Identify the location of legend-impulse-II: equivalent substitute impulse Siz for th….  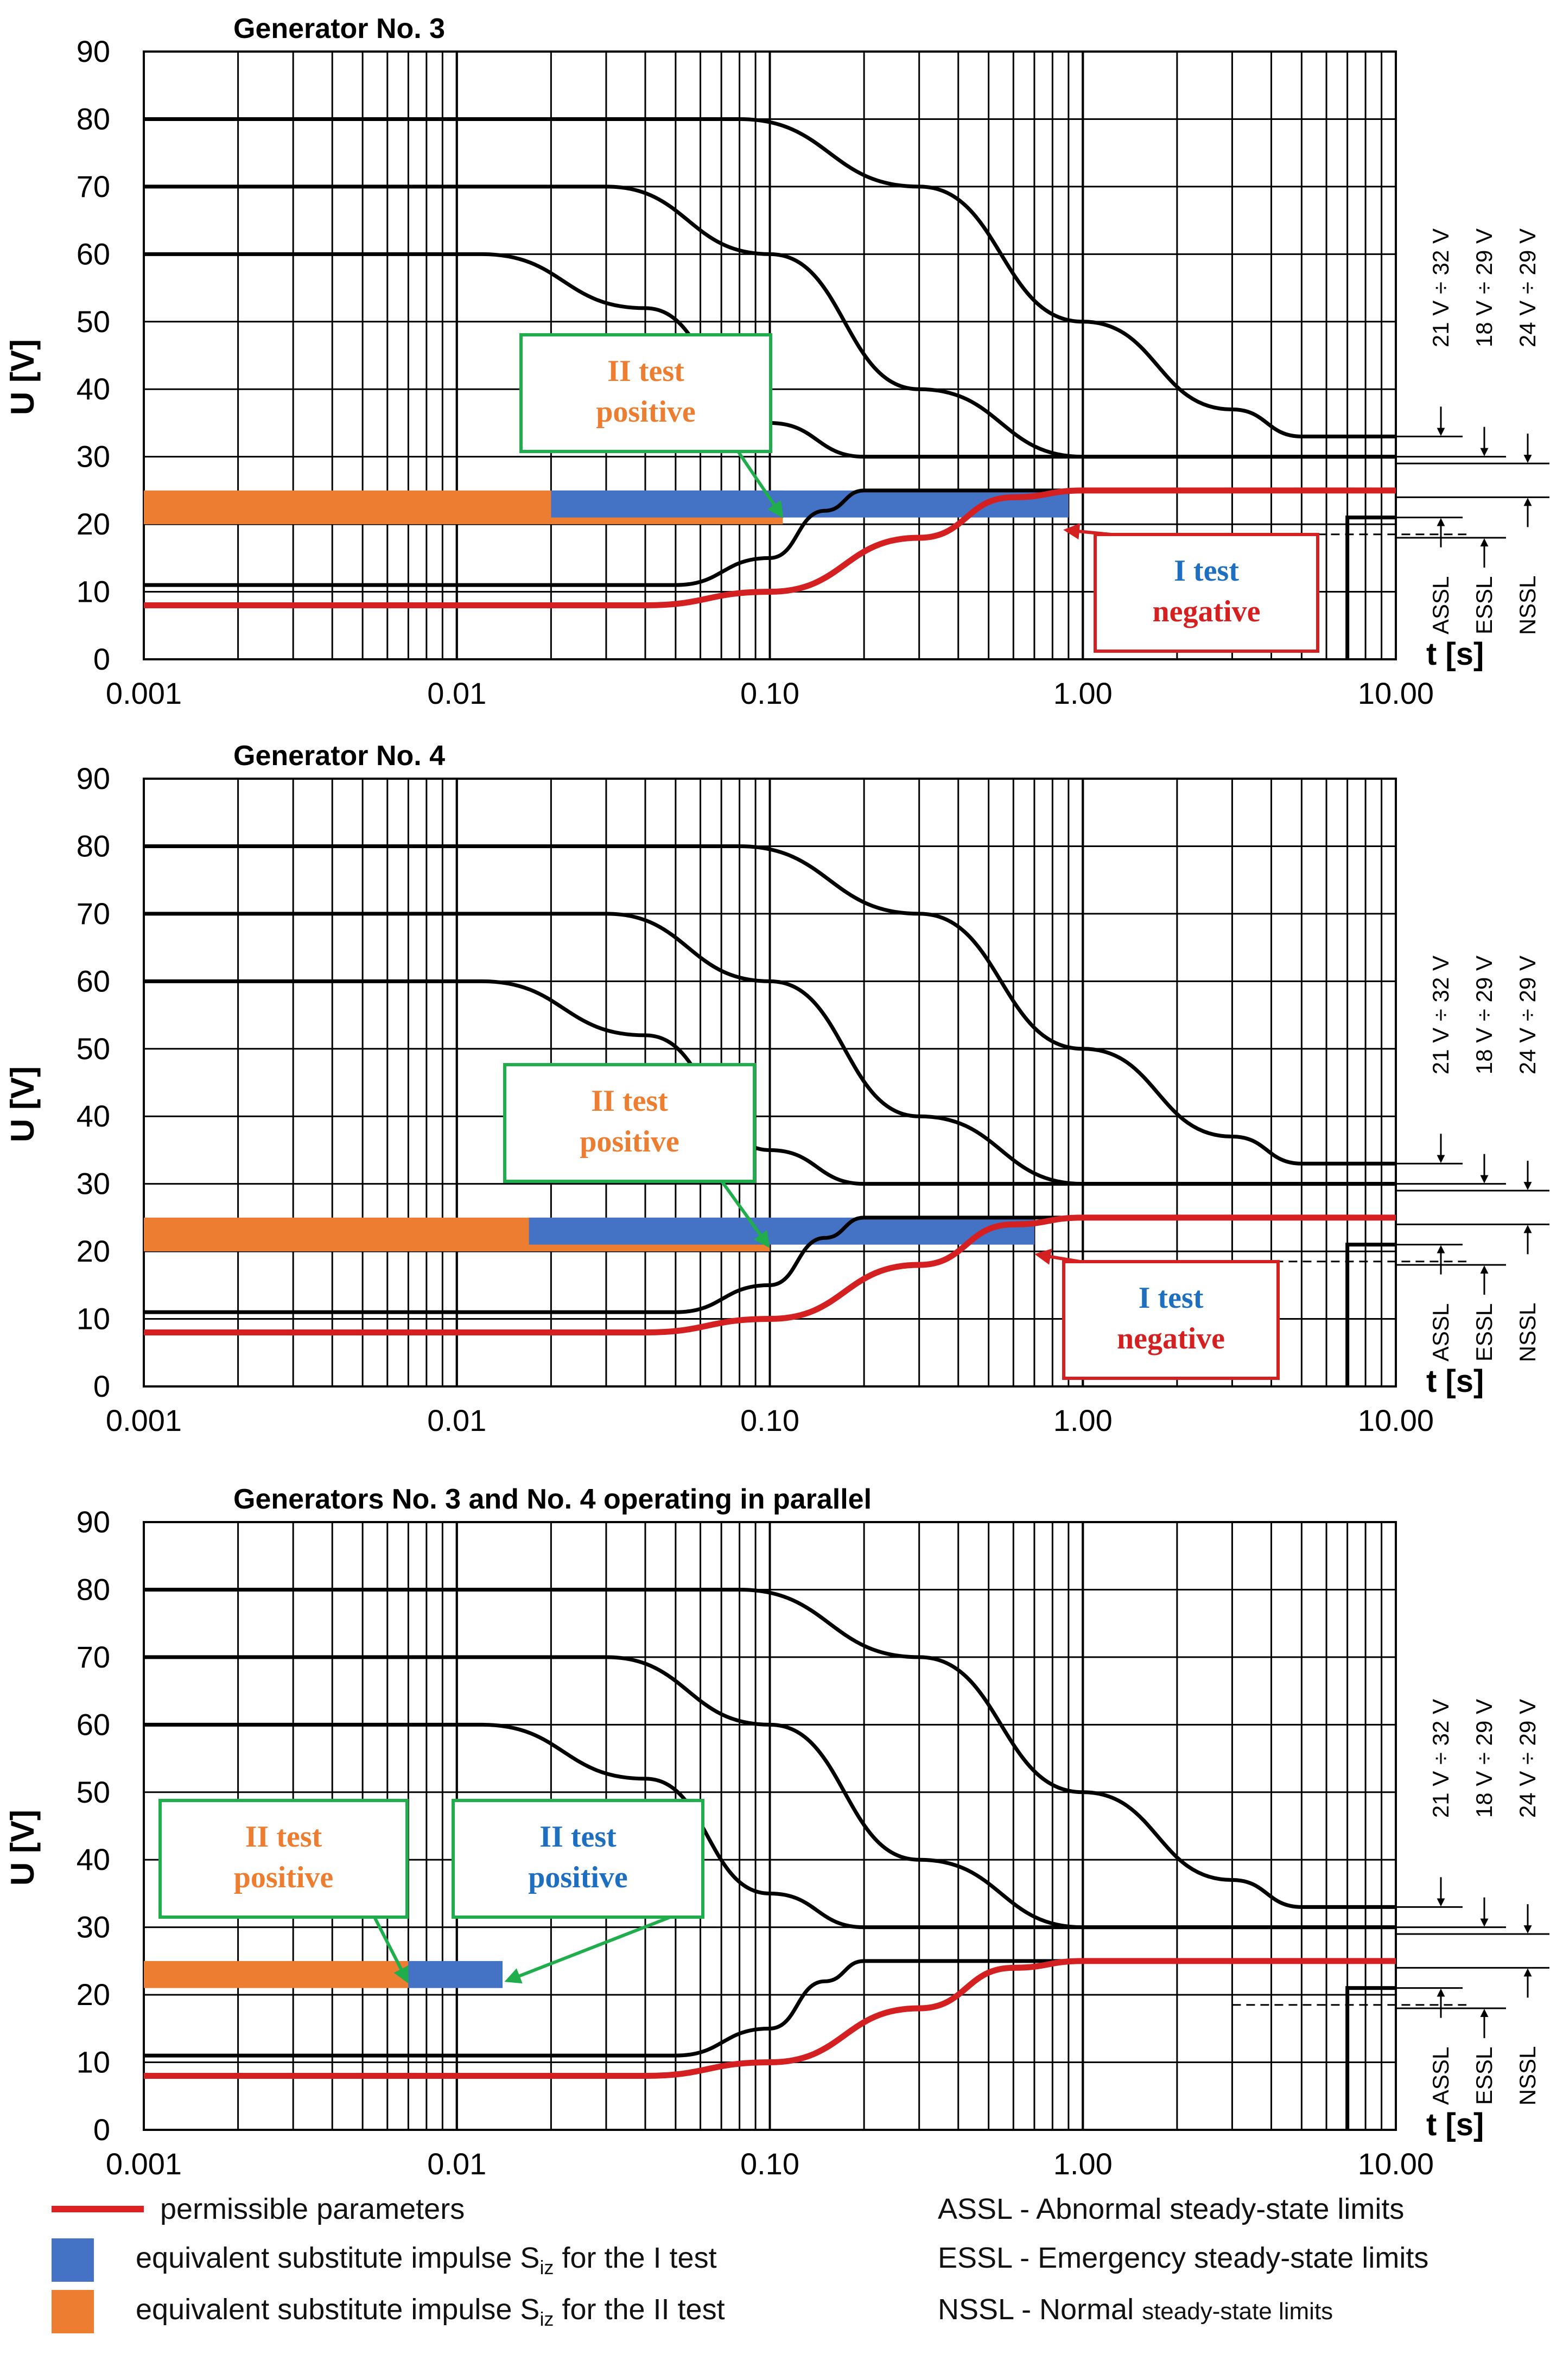
(376, 2311).